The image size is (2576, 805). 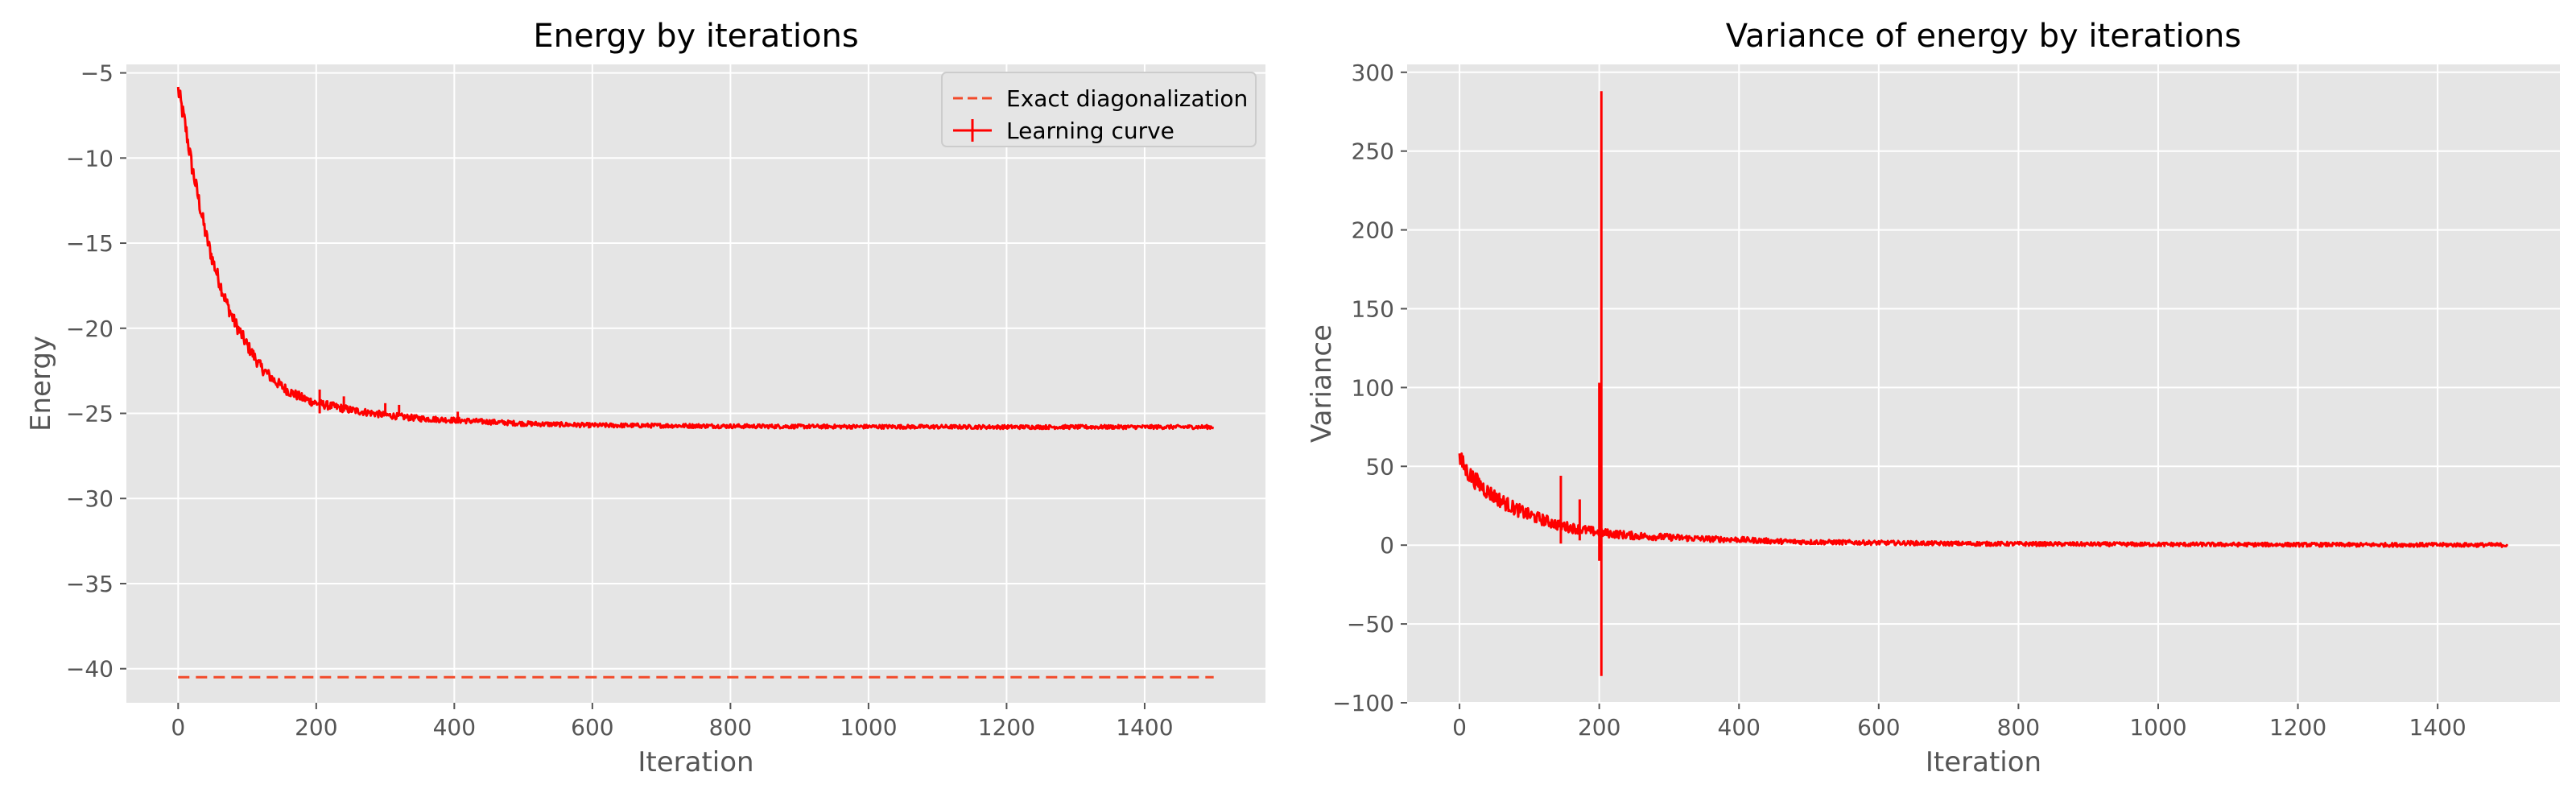 What do you see at coordinates (1983, 500) in the screenshot?
I see `series-line-variance` at bounding box center [1983, 500].